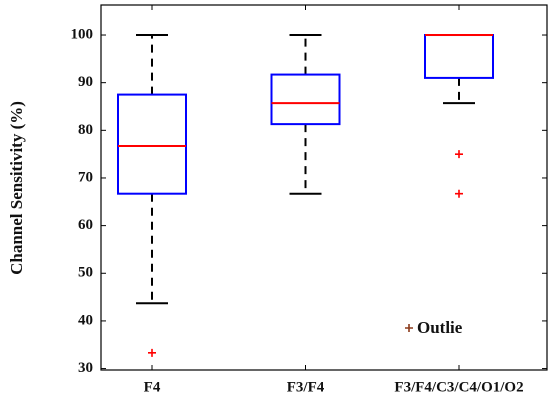 The width and height of the screenshot is (550, 404). I want to click on y-axis-label: Channel Sensitivity (%), so click(16, 188).